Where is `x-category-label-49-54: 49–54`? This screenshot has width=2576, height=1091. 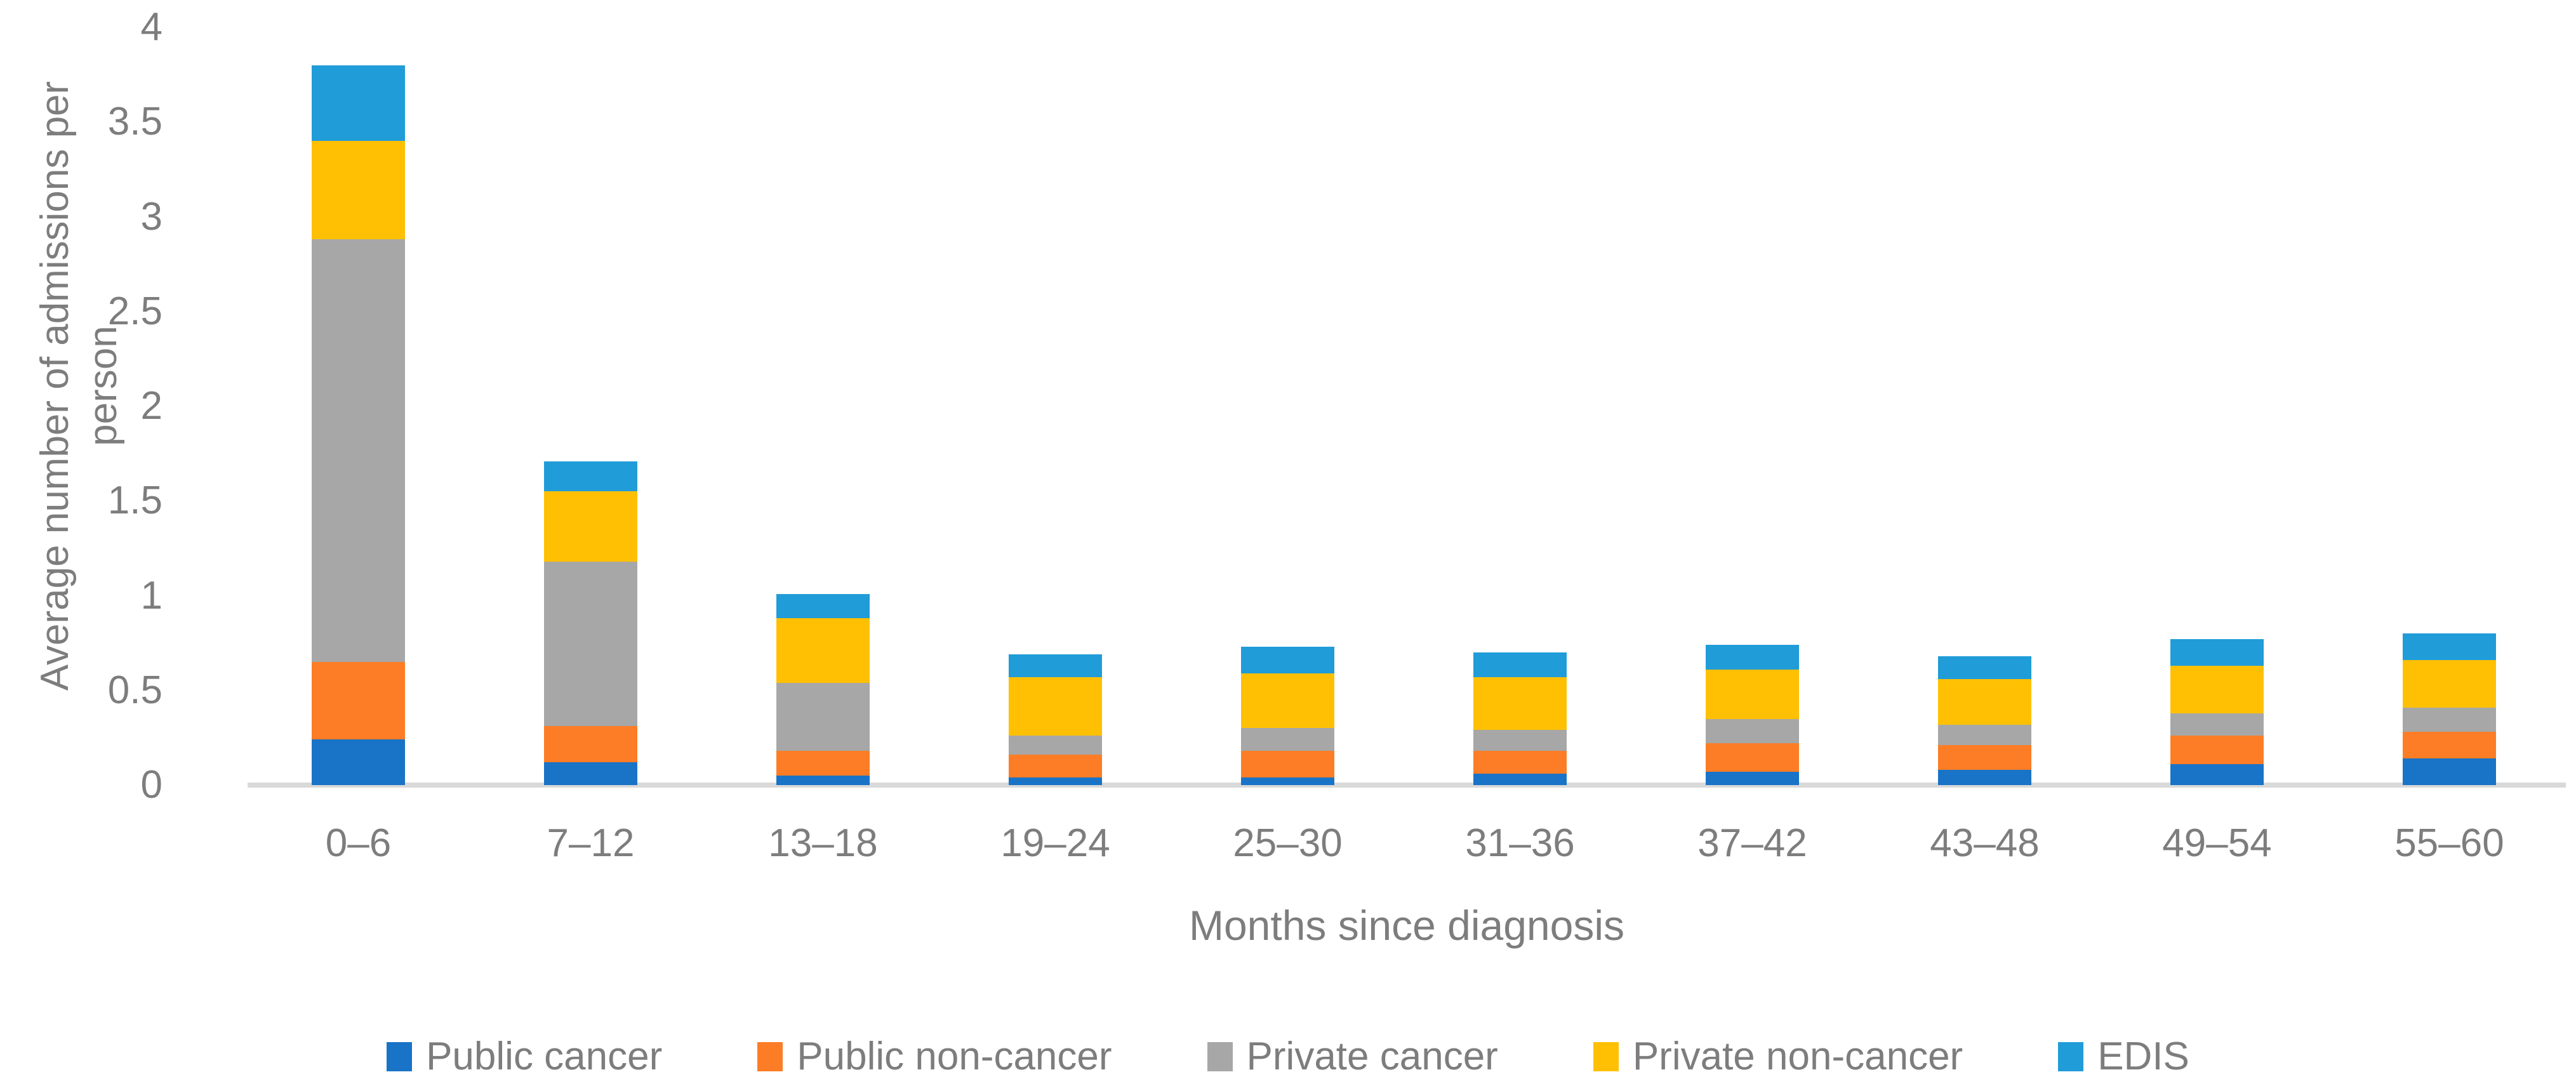
x-category-label-49-54: 49–54 is located at coordinates (2217, 843).